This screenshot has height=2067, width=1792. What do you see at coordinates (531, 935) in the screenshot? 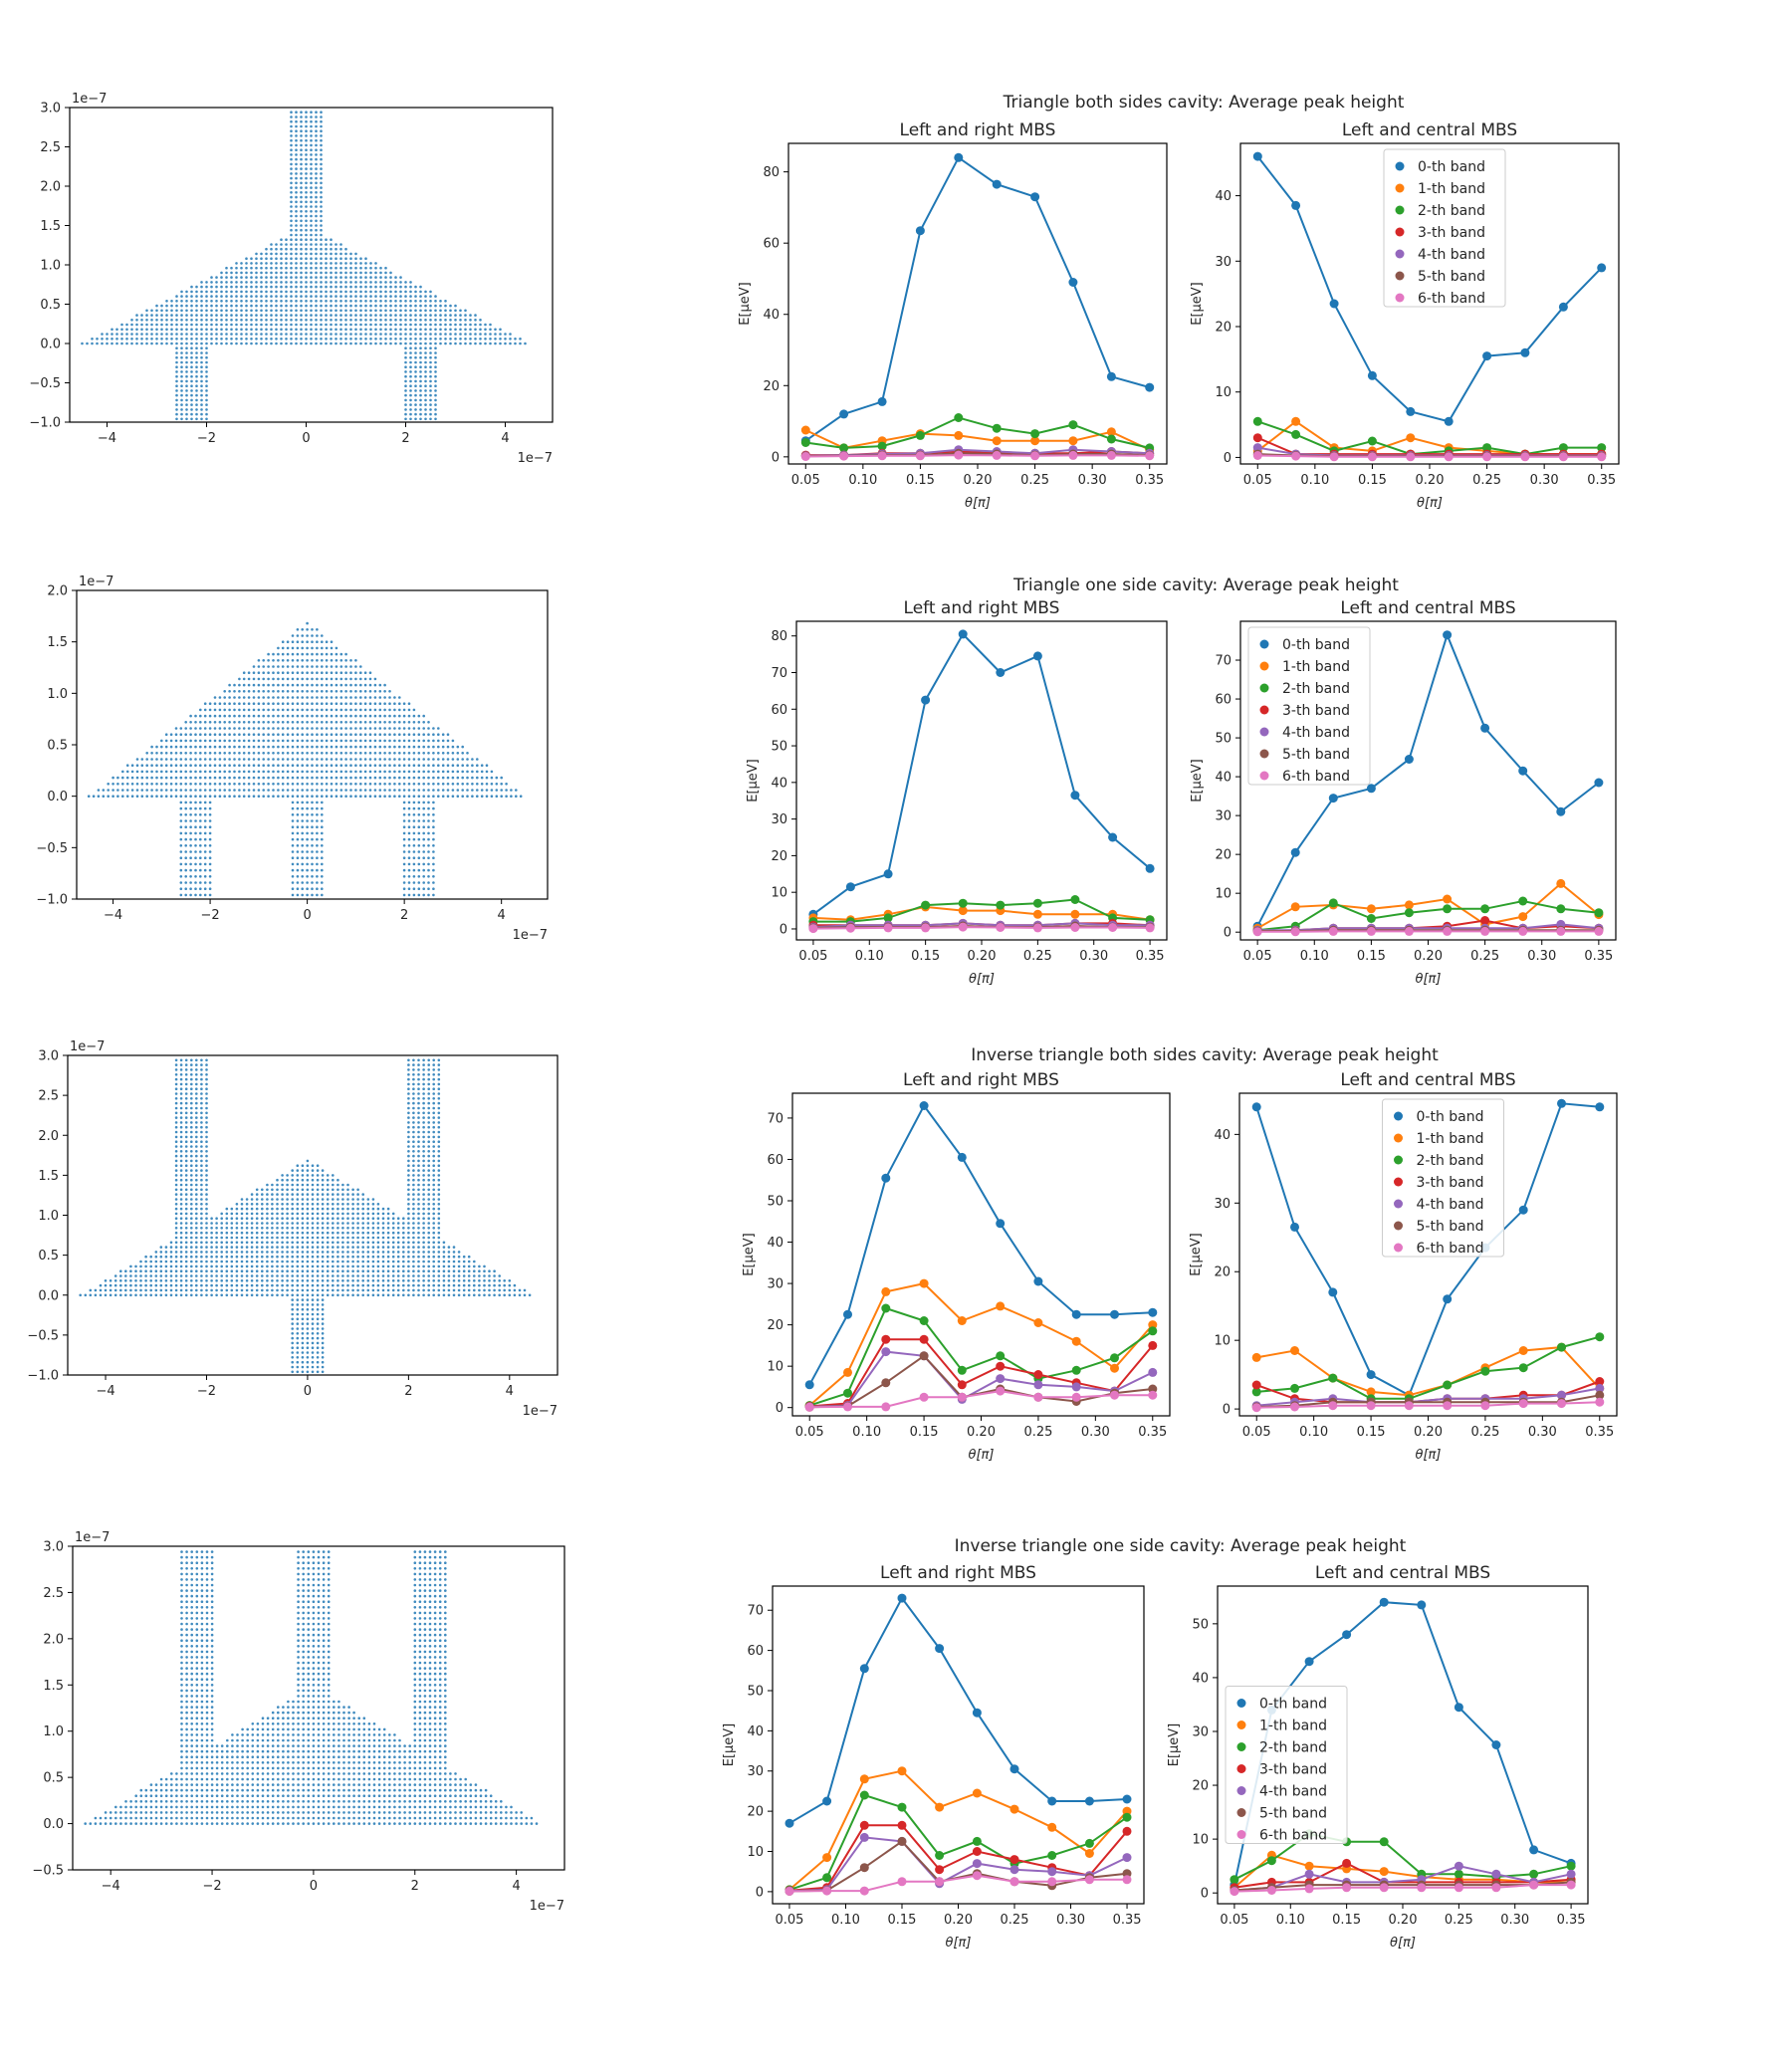
I see `x-scale-label: 1e−7` at bounding box center [531, 935].